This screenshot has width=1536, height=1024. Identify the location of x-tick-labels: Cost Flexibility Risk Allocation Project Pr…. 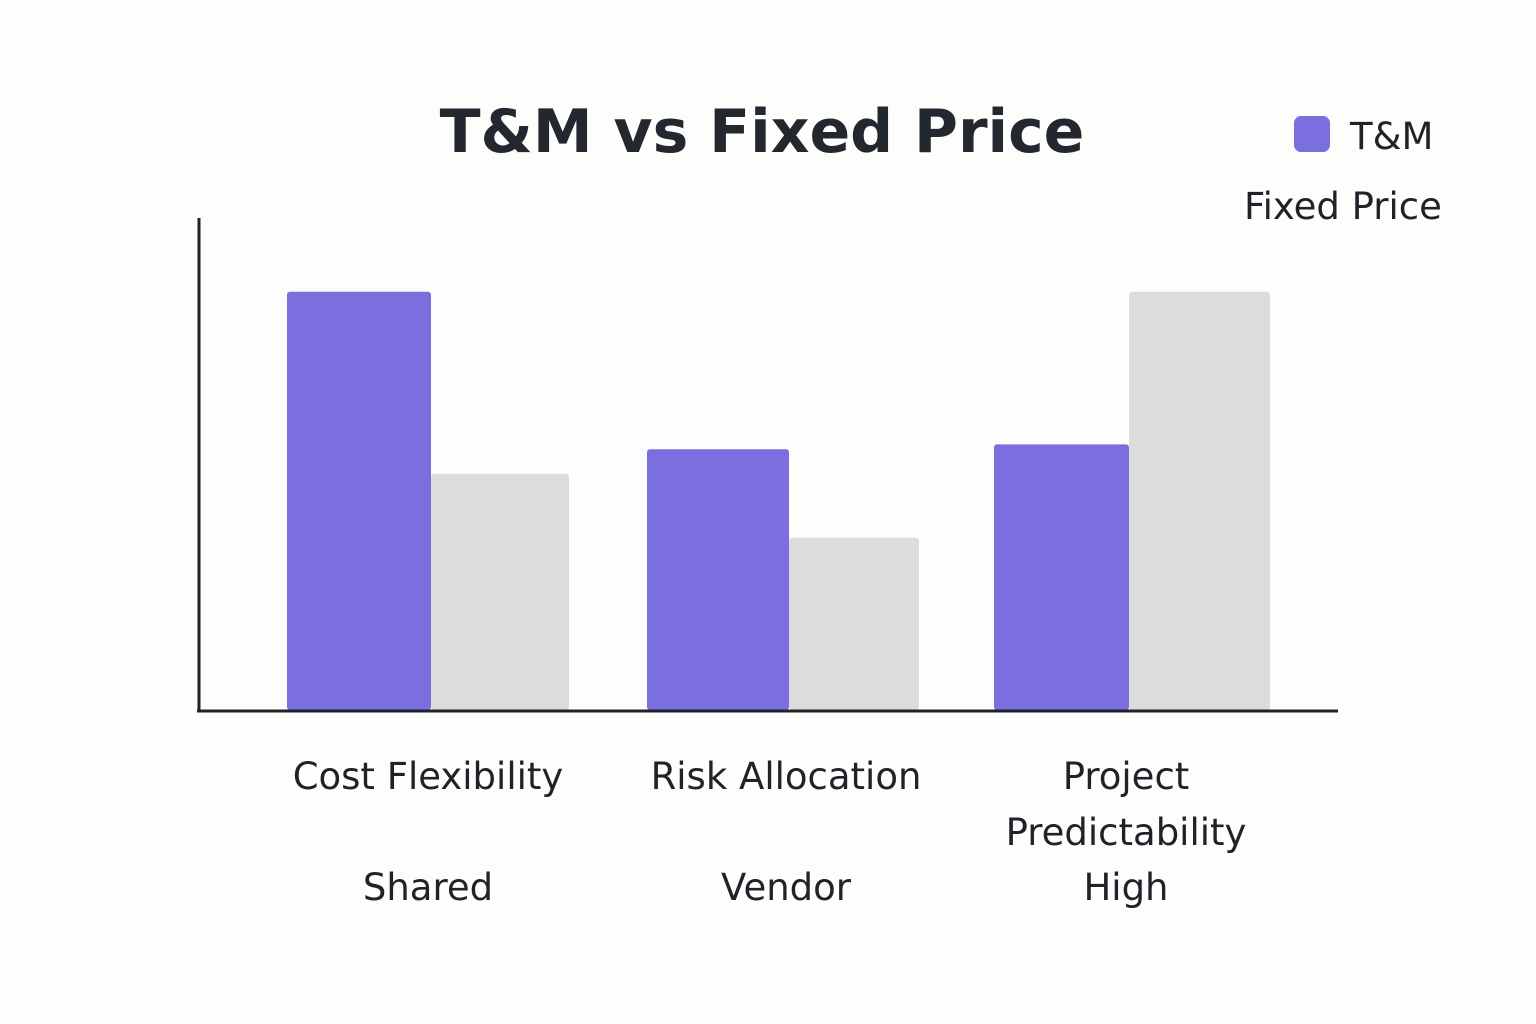
(770, 804).